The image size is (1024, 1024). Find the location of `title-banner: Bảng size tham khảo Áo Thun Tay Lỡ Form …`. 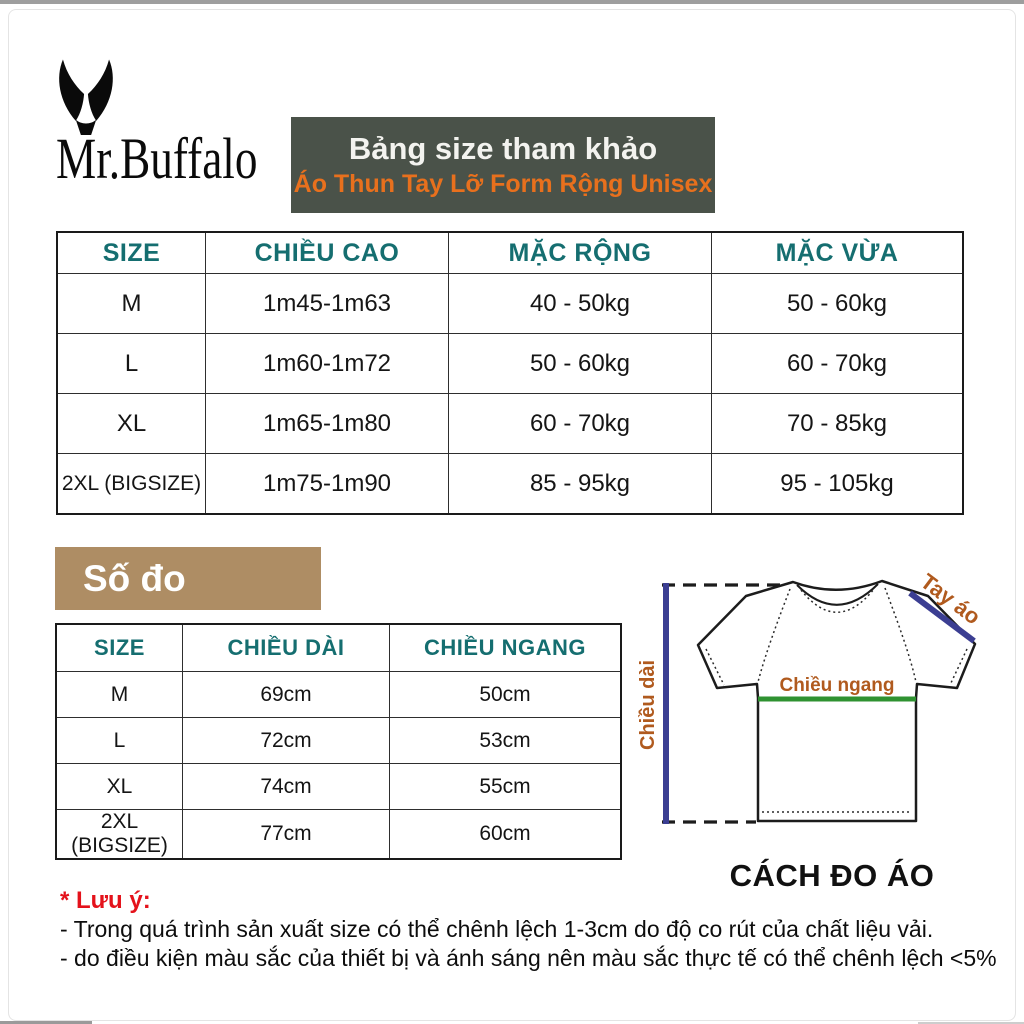

title-banner: Bảng size tham khảo Áo Thun Tay Lỡ Form … is located at coordinates (503, 165).